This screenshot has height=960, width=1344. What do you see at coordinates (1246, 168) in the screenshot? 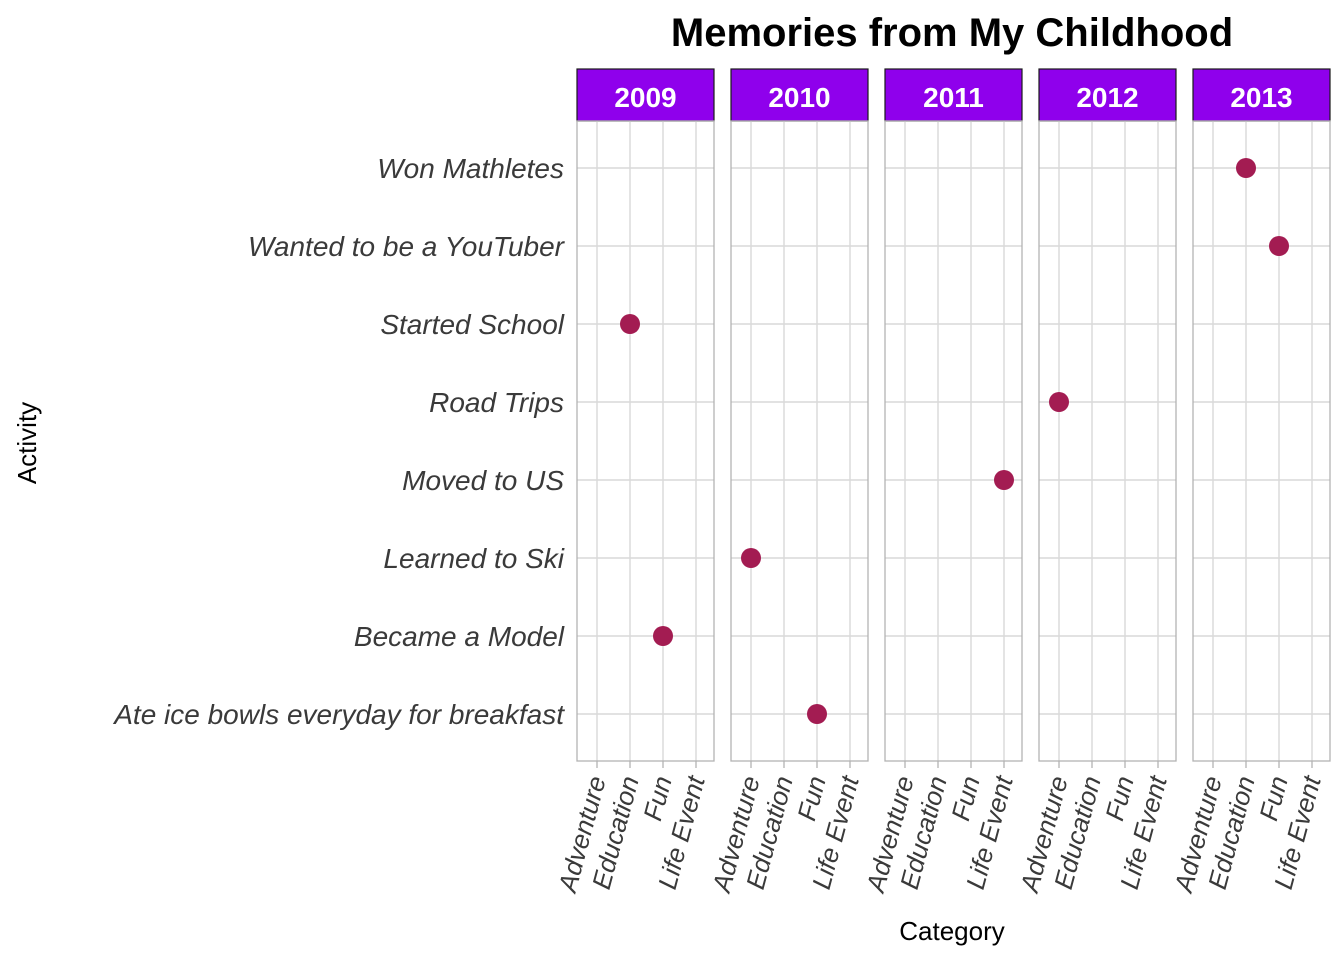
I see `data-point-2013-won-mathletes` at bounding box center [1246, 168].